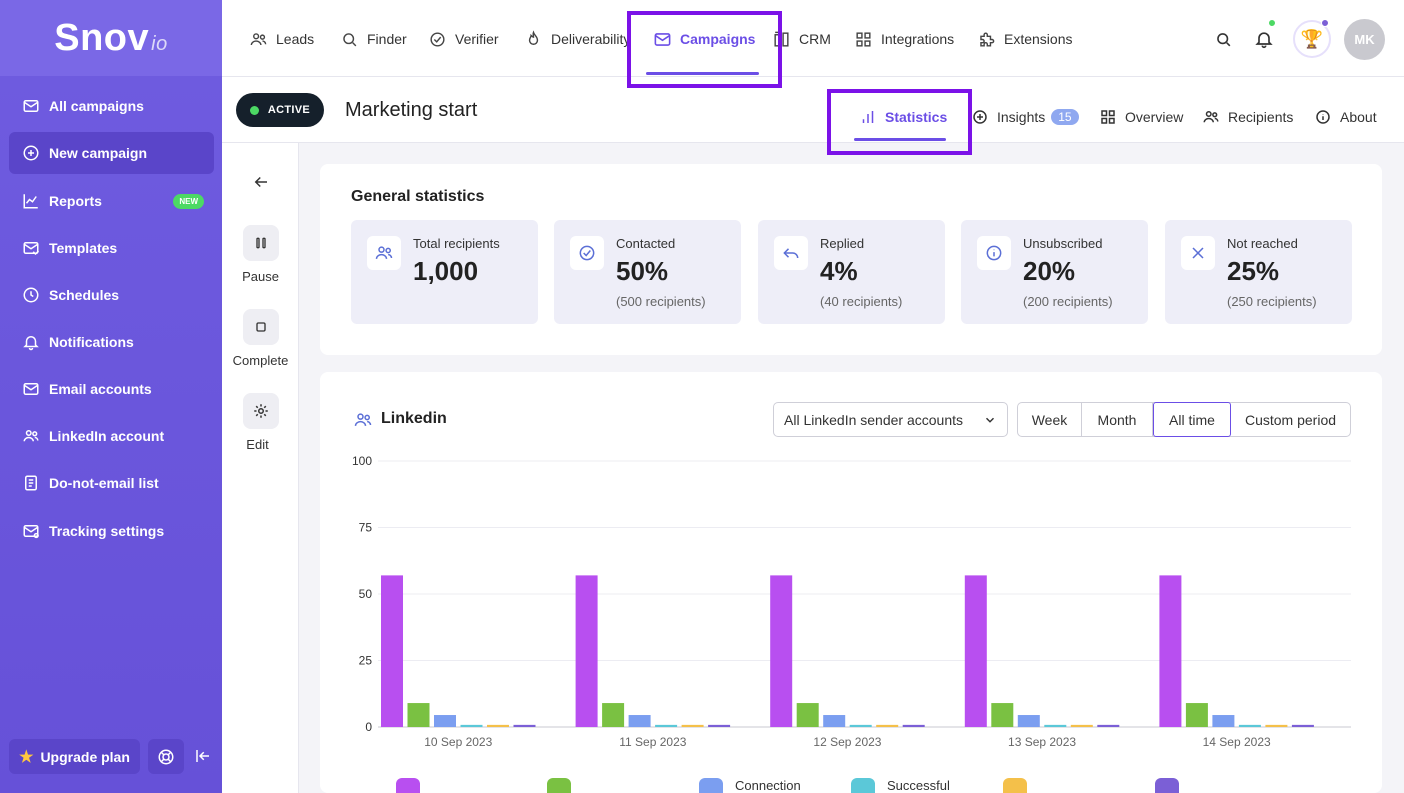 This screenshot has height=793, width=1404. I want to click on sidebar-item-tracking-settings: Tracking settings, so click(111, 531).